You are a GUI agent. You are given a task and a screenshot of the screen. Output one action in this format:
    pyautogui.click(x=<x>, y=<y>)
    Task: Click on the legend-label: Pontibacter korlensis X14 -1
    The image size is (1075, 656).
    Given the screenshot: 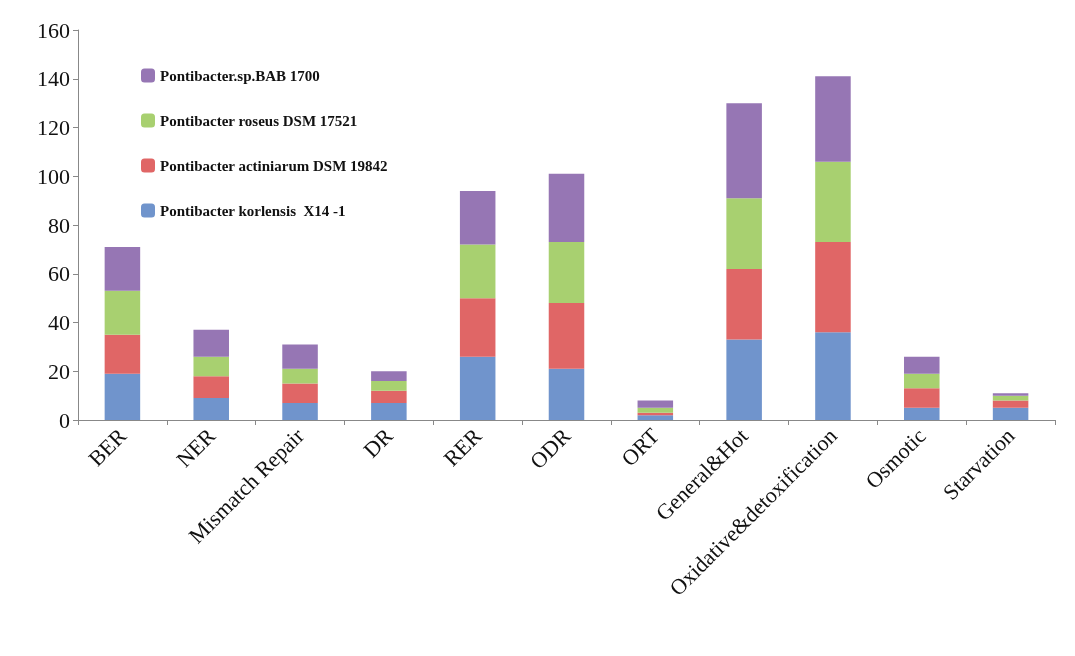 What is the action you would take?
    pyautogui.click(x=253, y=210)
    